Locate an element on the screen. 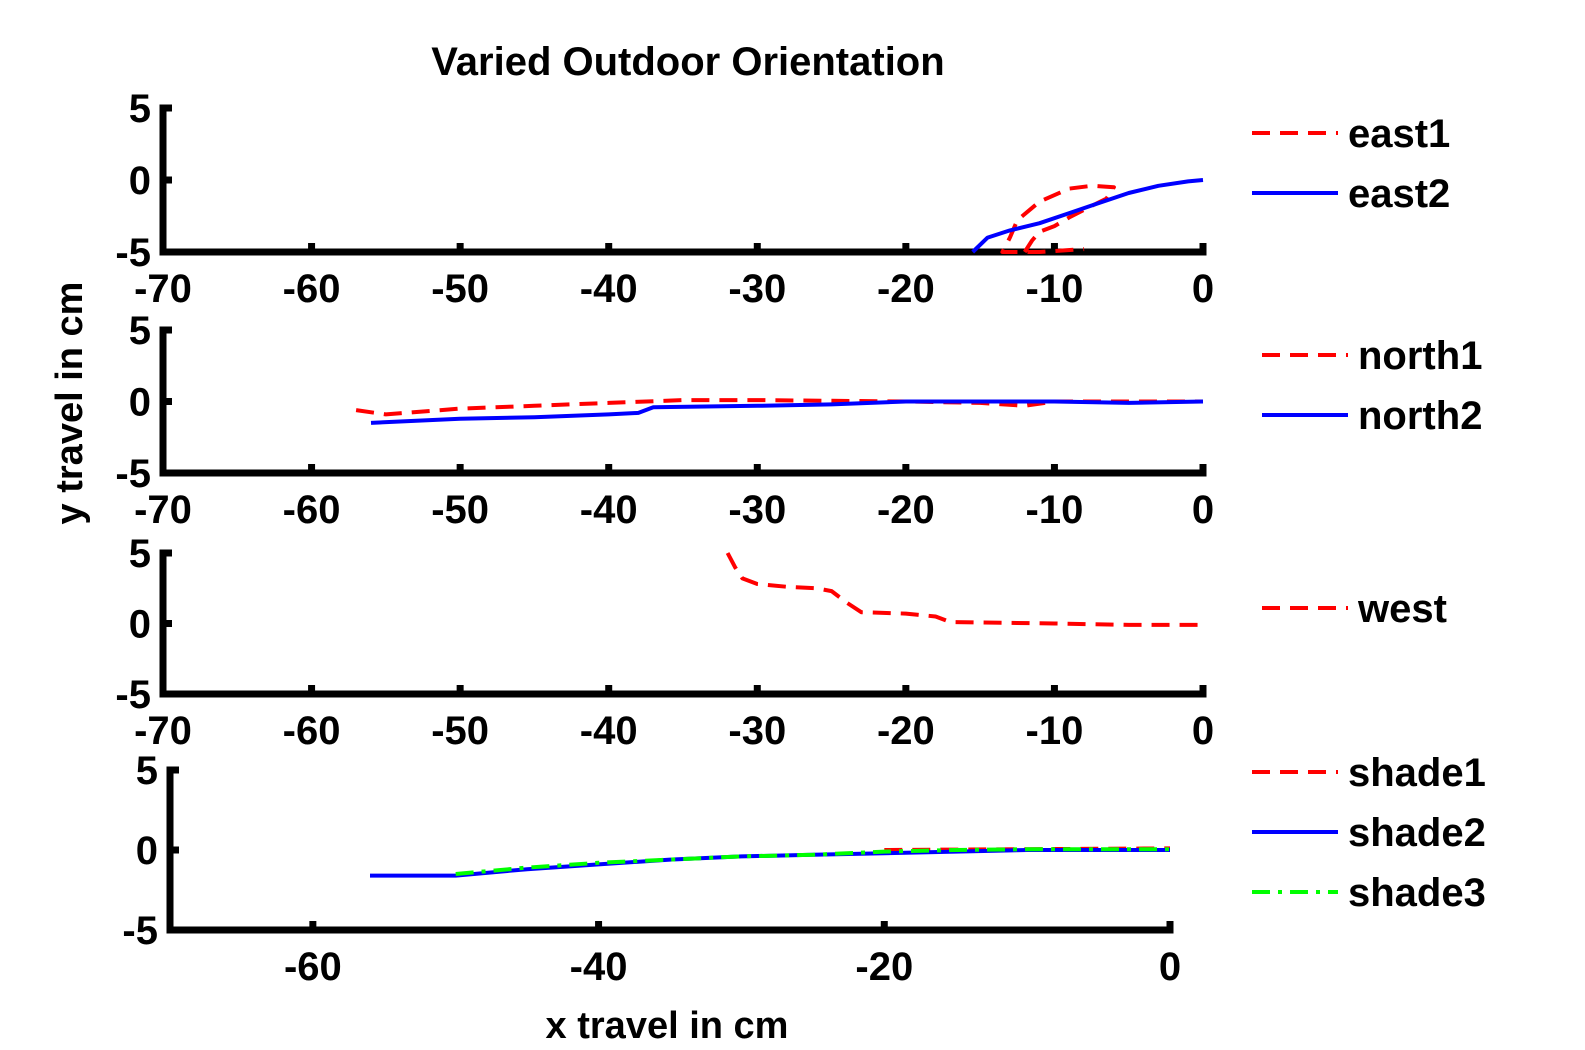  legend-label-north2: north2 is located at coordinates (1420, 416).